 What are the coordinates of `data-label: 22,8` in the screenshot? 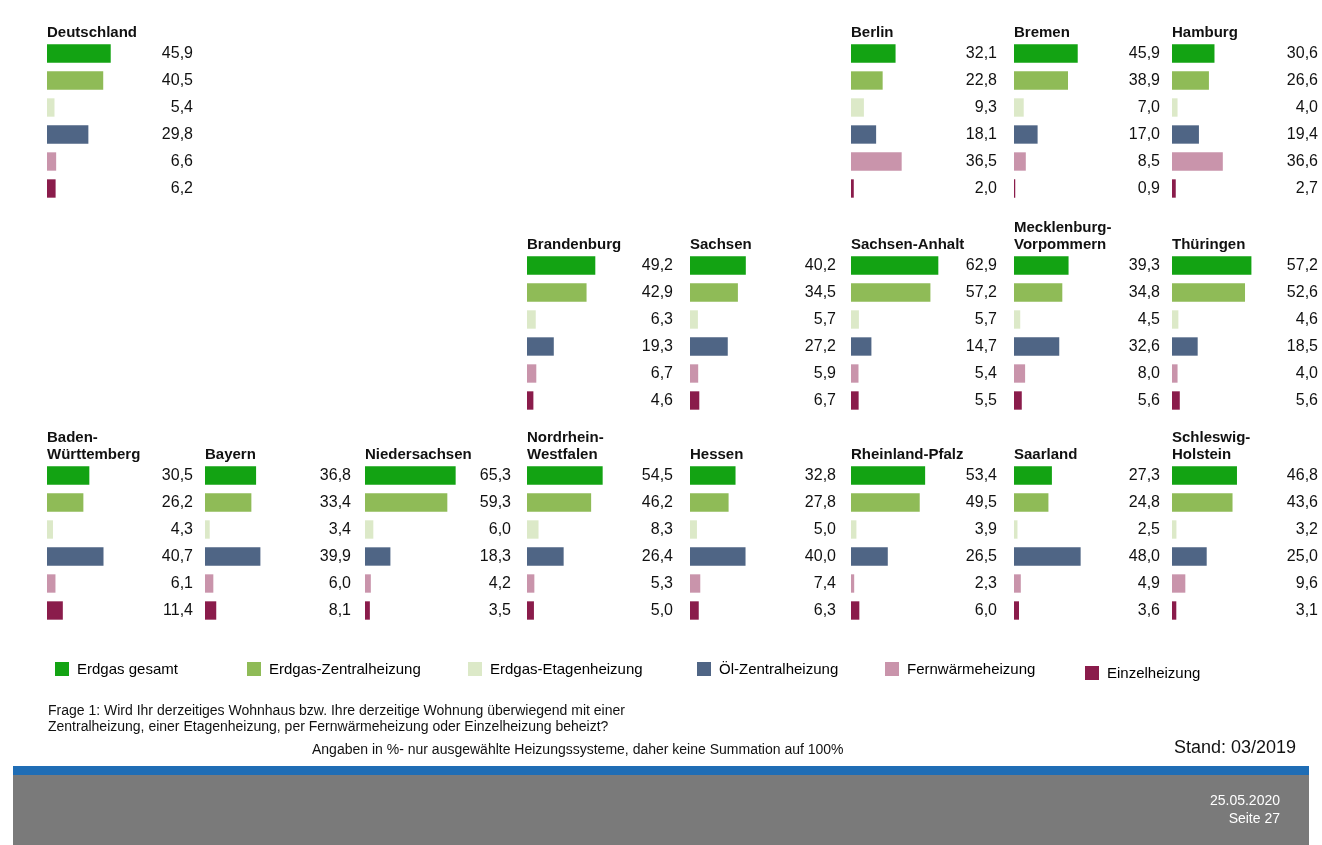 It's located at (981, 79).